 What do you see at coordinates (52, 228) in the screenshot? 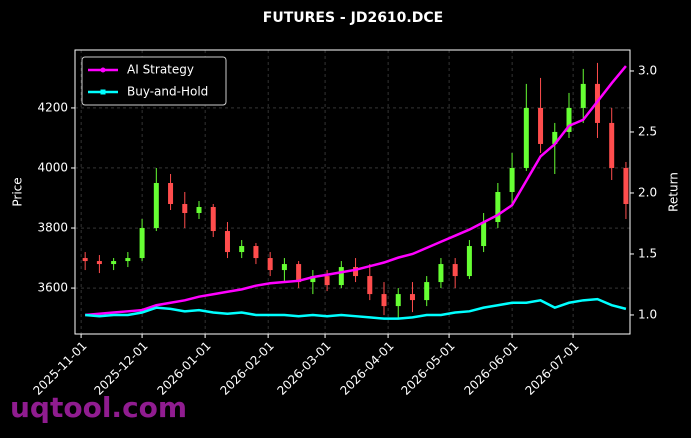
I see `y-tick-label: 3800` at bounding box center [52, 228].